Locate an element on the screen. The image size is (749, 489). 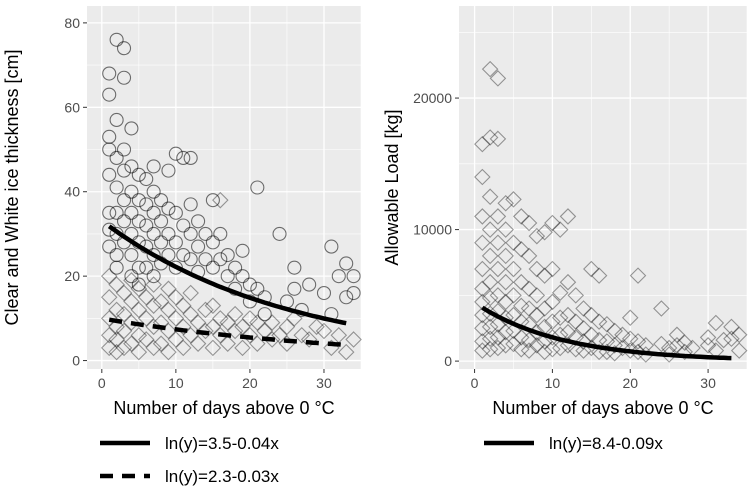
chart2-x-tick-label: 0 is located at coordinates (475, 383).